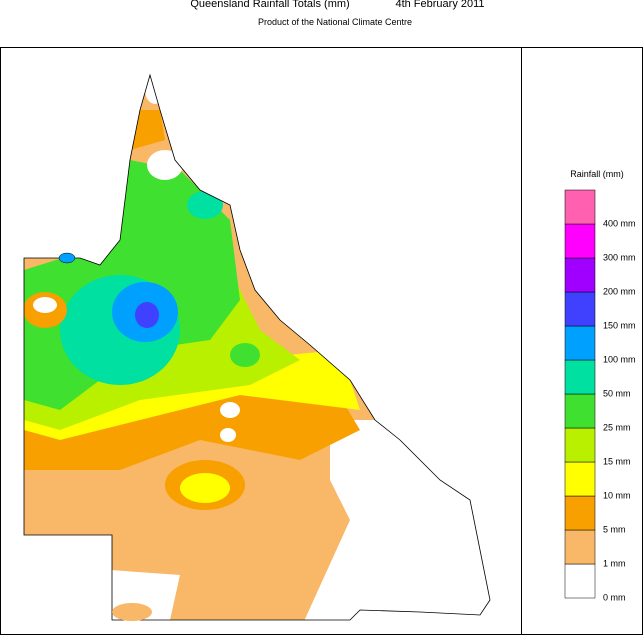 The image size is (643, 640). What do you see at coordinates (619, 325) in the screenshot?
I see `legend-label: 150 mm` at bounding box center [619, 325].